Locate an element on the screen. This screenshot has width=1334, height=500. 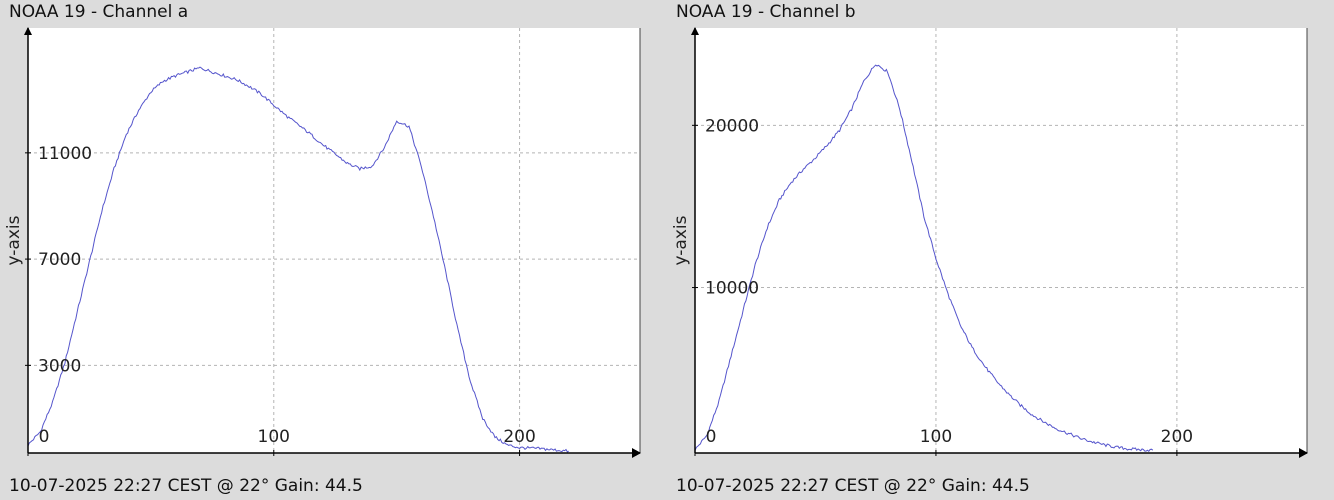
y-tick-label: 7000 is located at coordinates (59, 260).